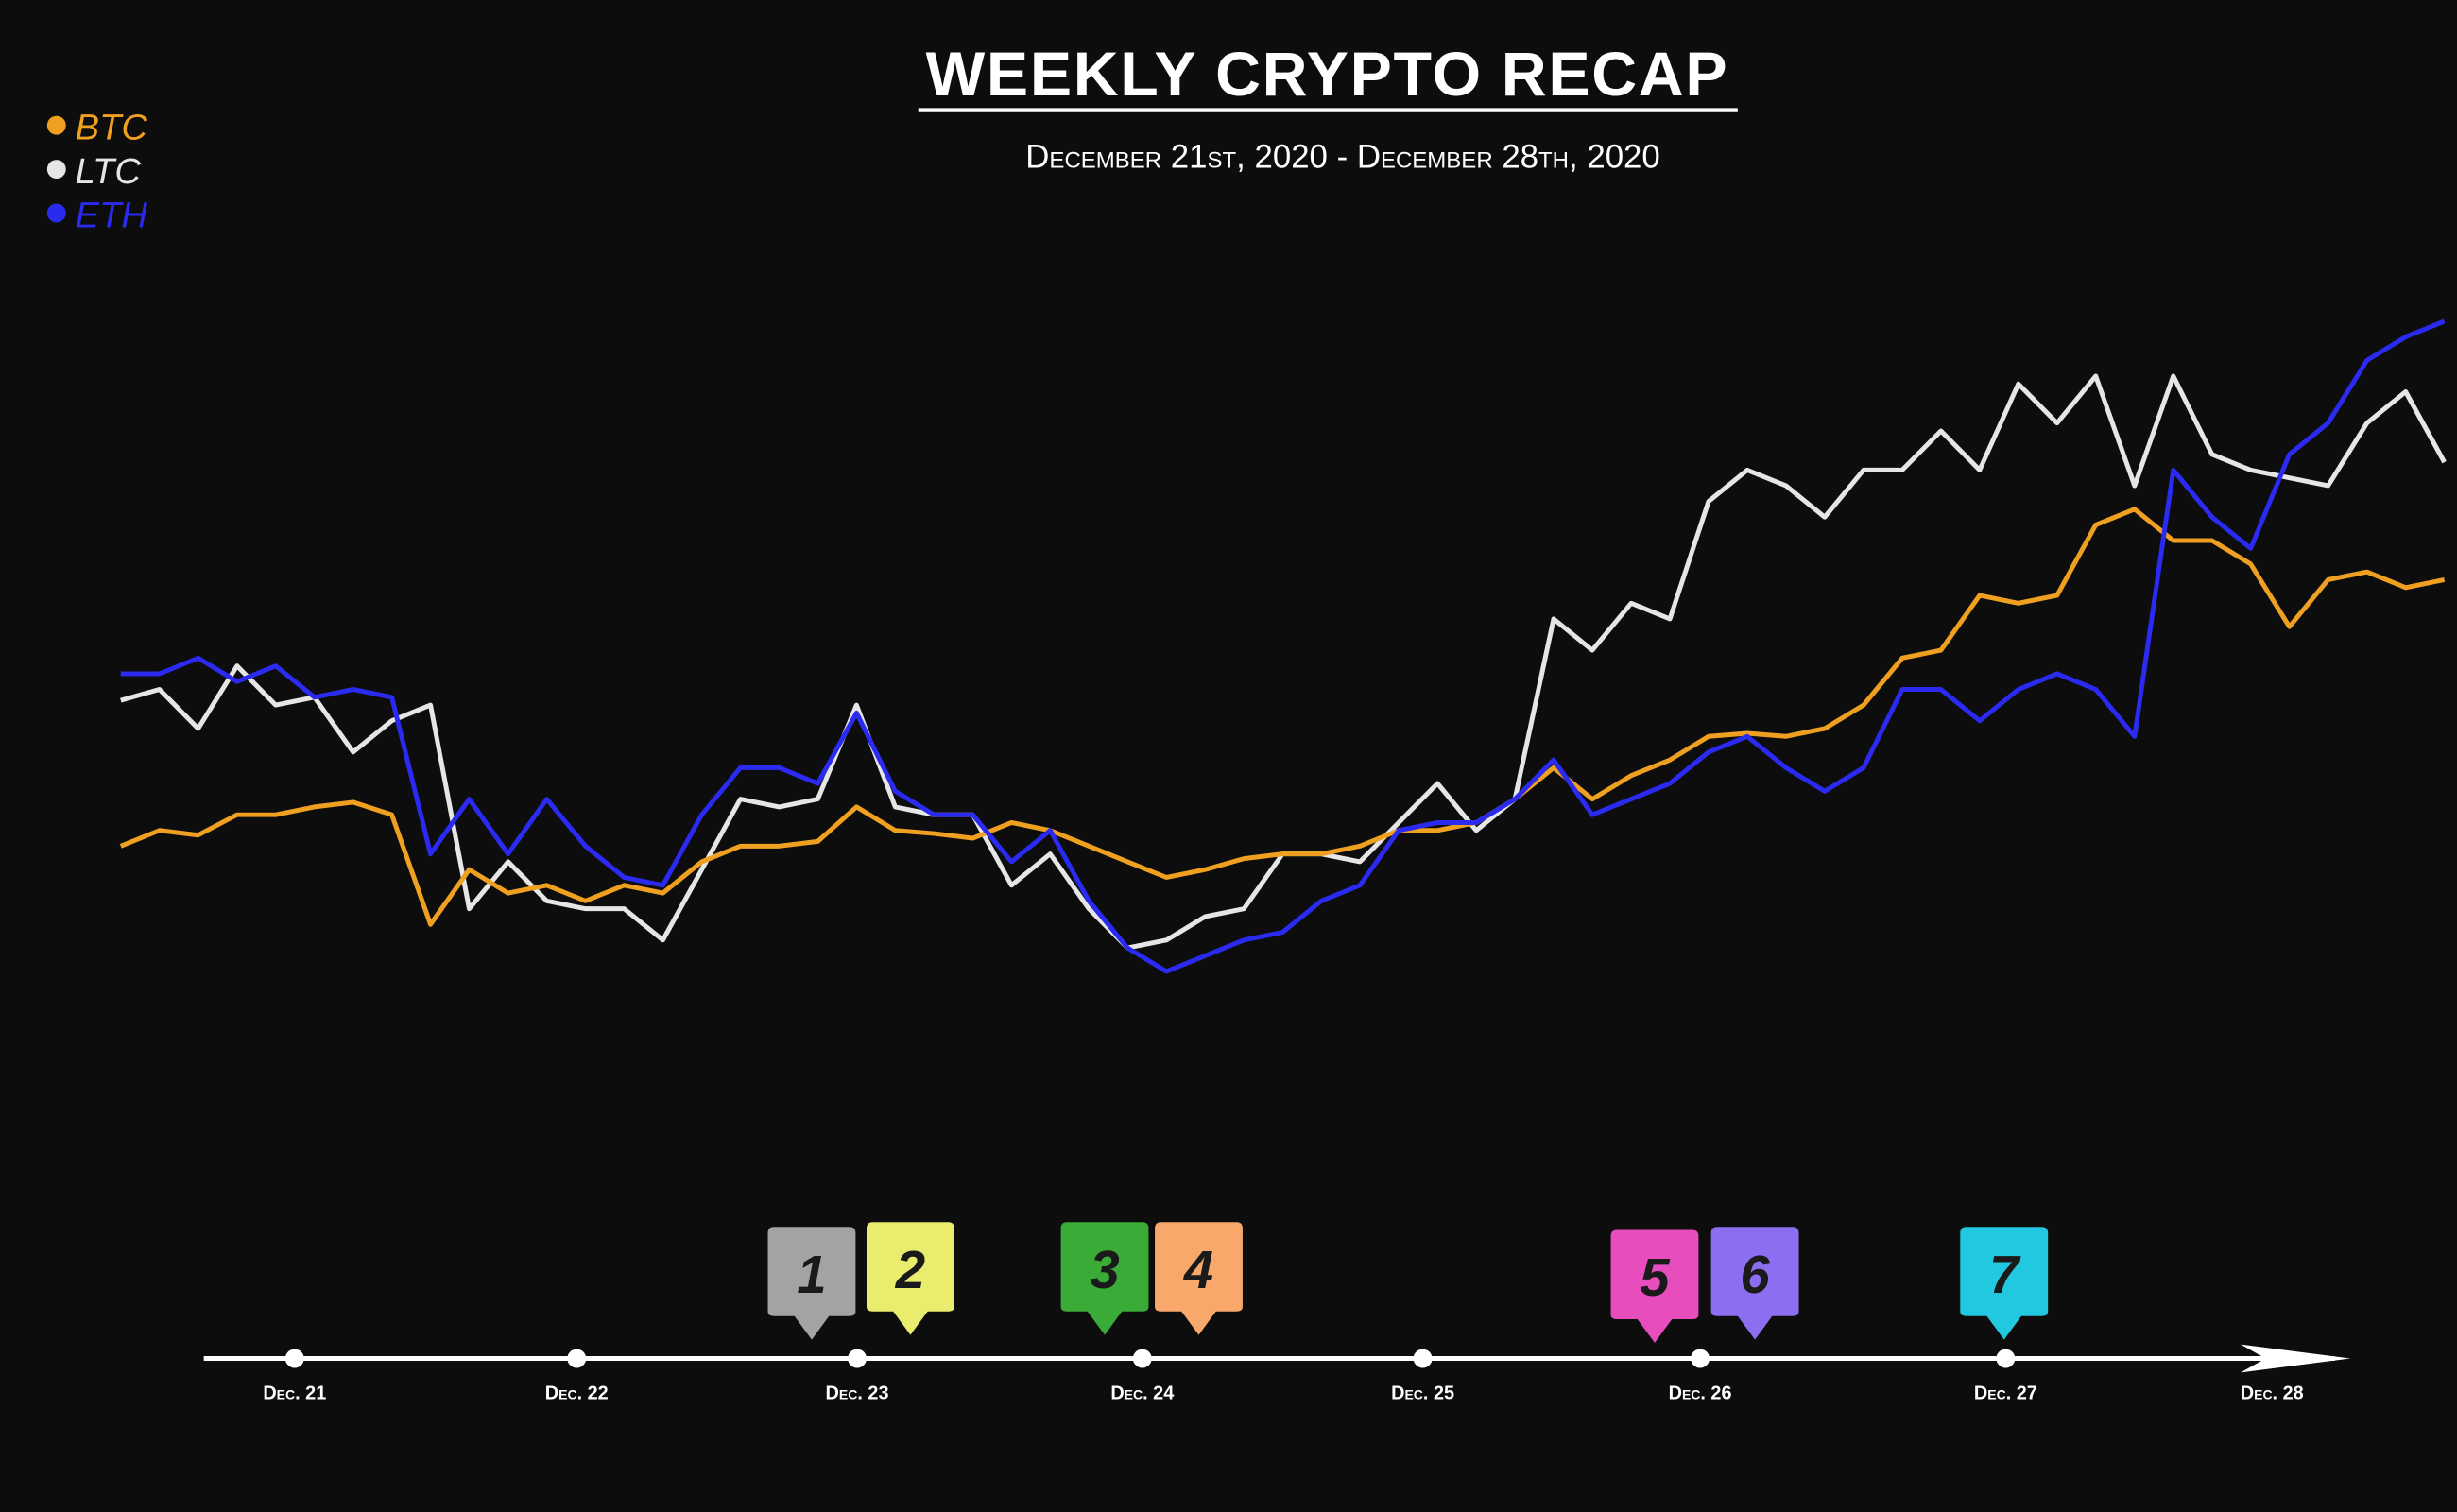 This screenshot has width=2457, height=1512. Describe the element at coordinates (1700, 1393) in the screenshot. I see `timeline-date: Dec. 26` at that location.